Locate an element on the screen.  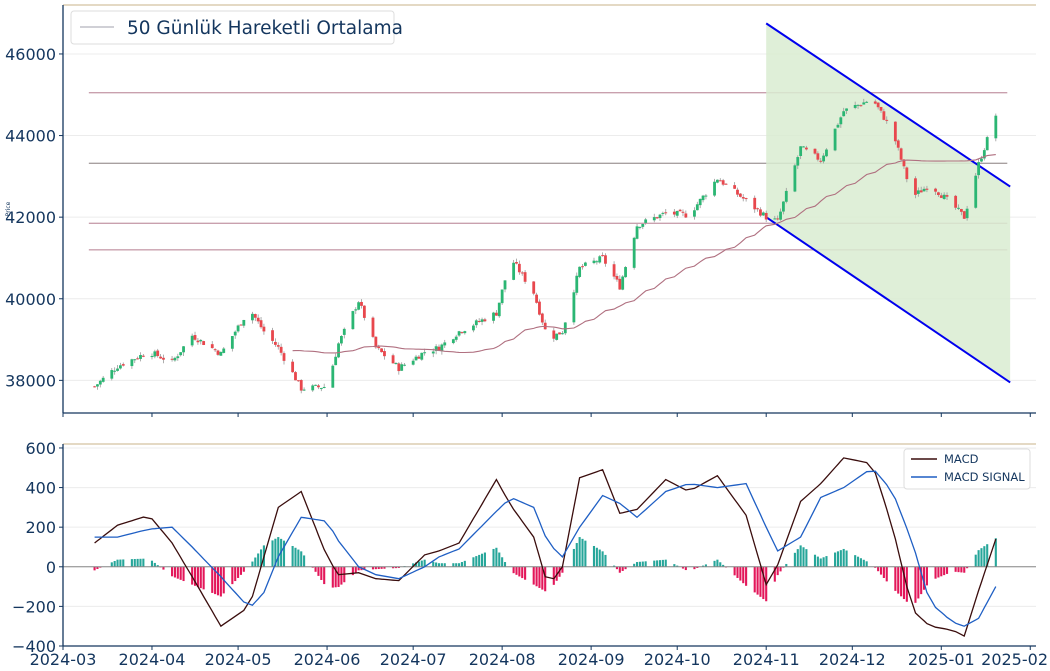
macd-xtick-label: 2024-05 is located at coordinates (238, 659).